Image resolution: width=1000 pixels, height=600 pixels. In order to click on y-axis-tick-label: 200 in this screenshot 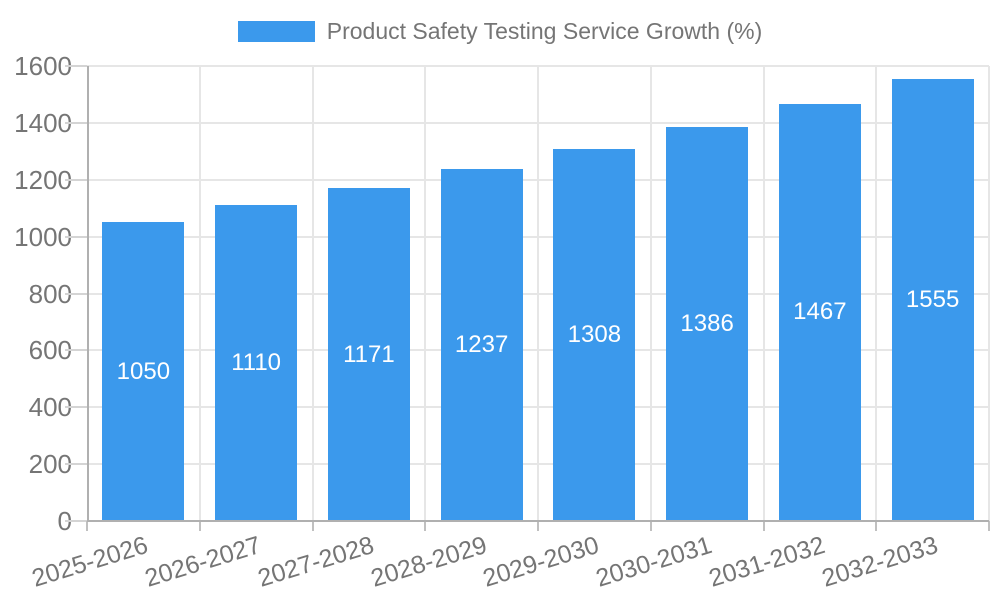, I will do `click(50, 464)`.